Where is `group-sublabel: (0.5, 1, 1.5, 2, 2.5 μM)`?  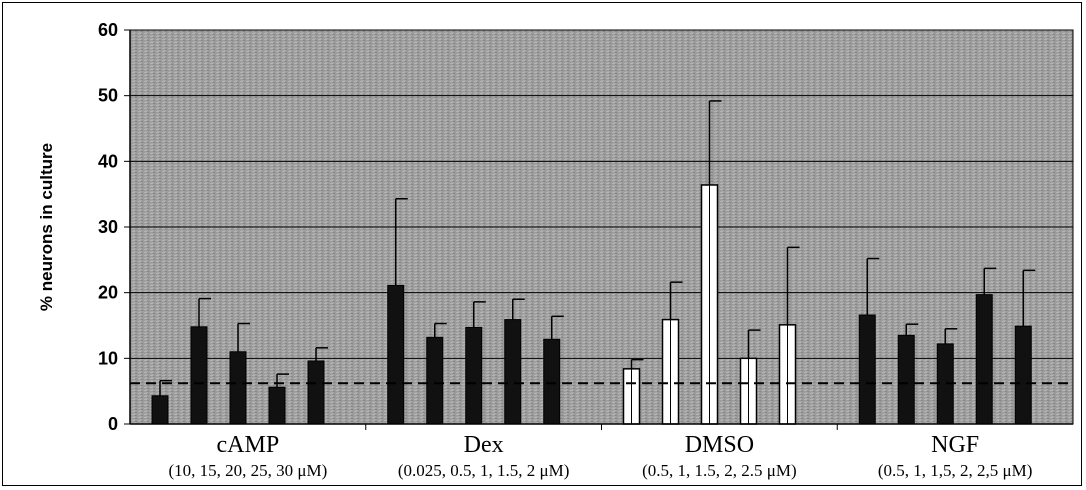 group-sublabel: (0.5, 1, 1.5, 2, 2.5 μM) is located at coordinates (719, 470).